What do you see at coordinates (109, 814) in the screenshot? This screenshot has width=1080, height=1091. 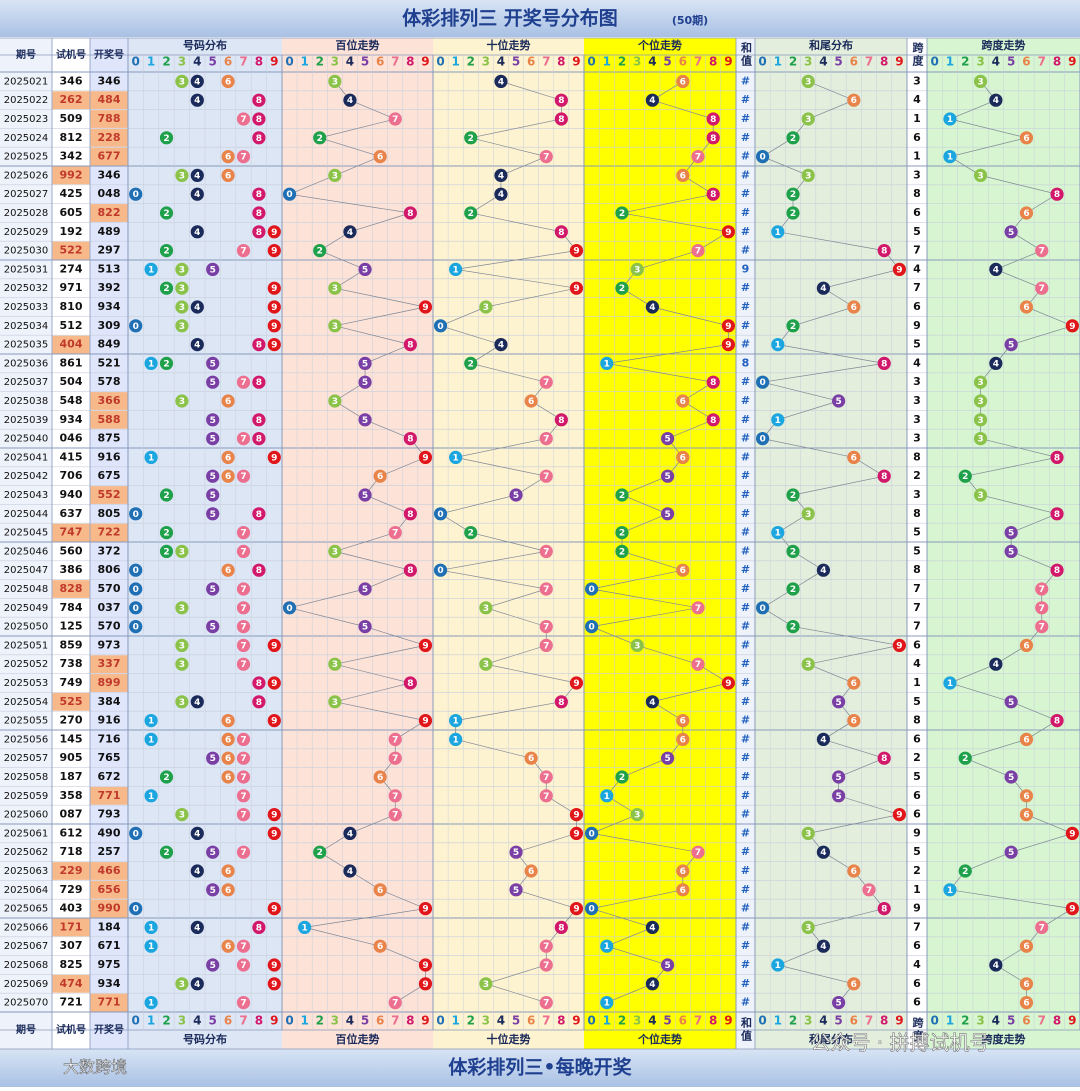 I see `draw-number: 793` at bounding box center [109, 814].